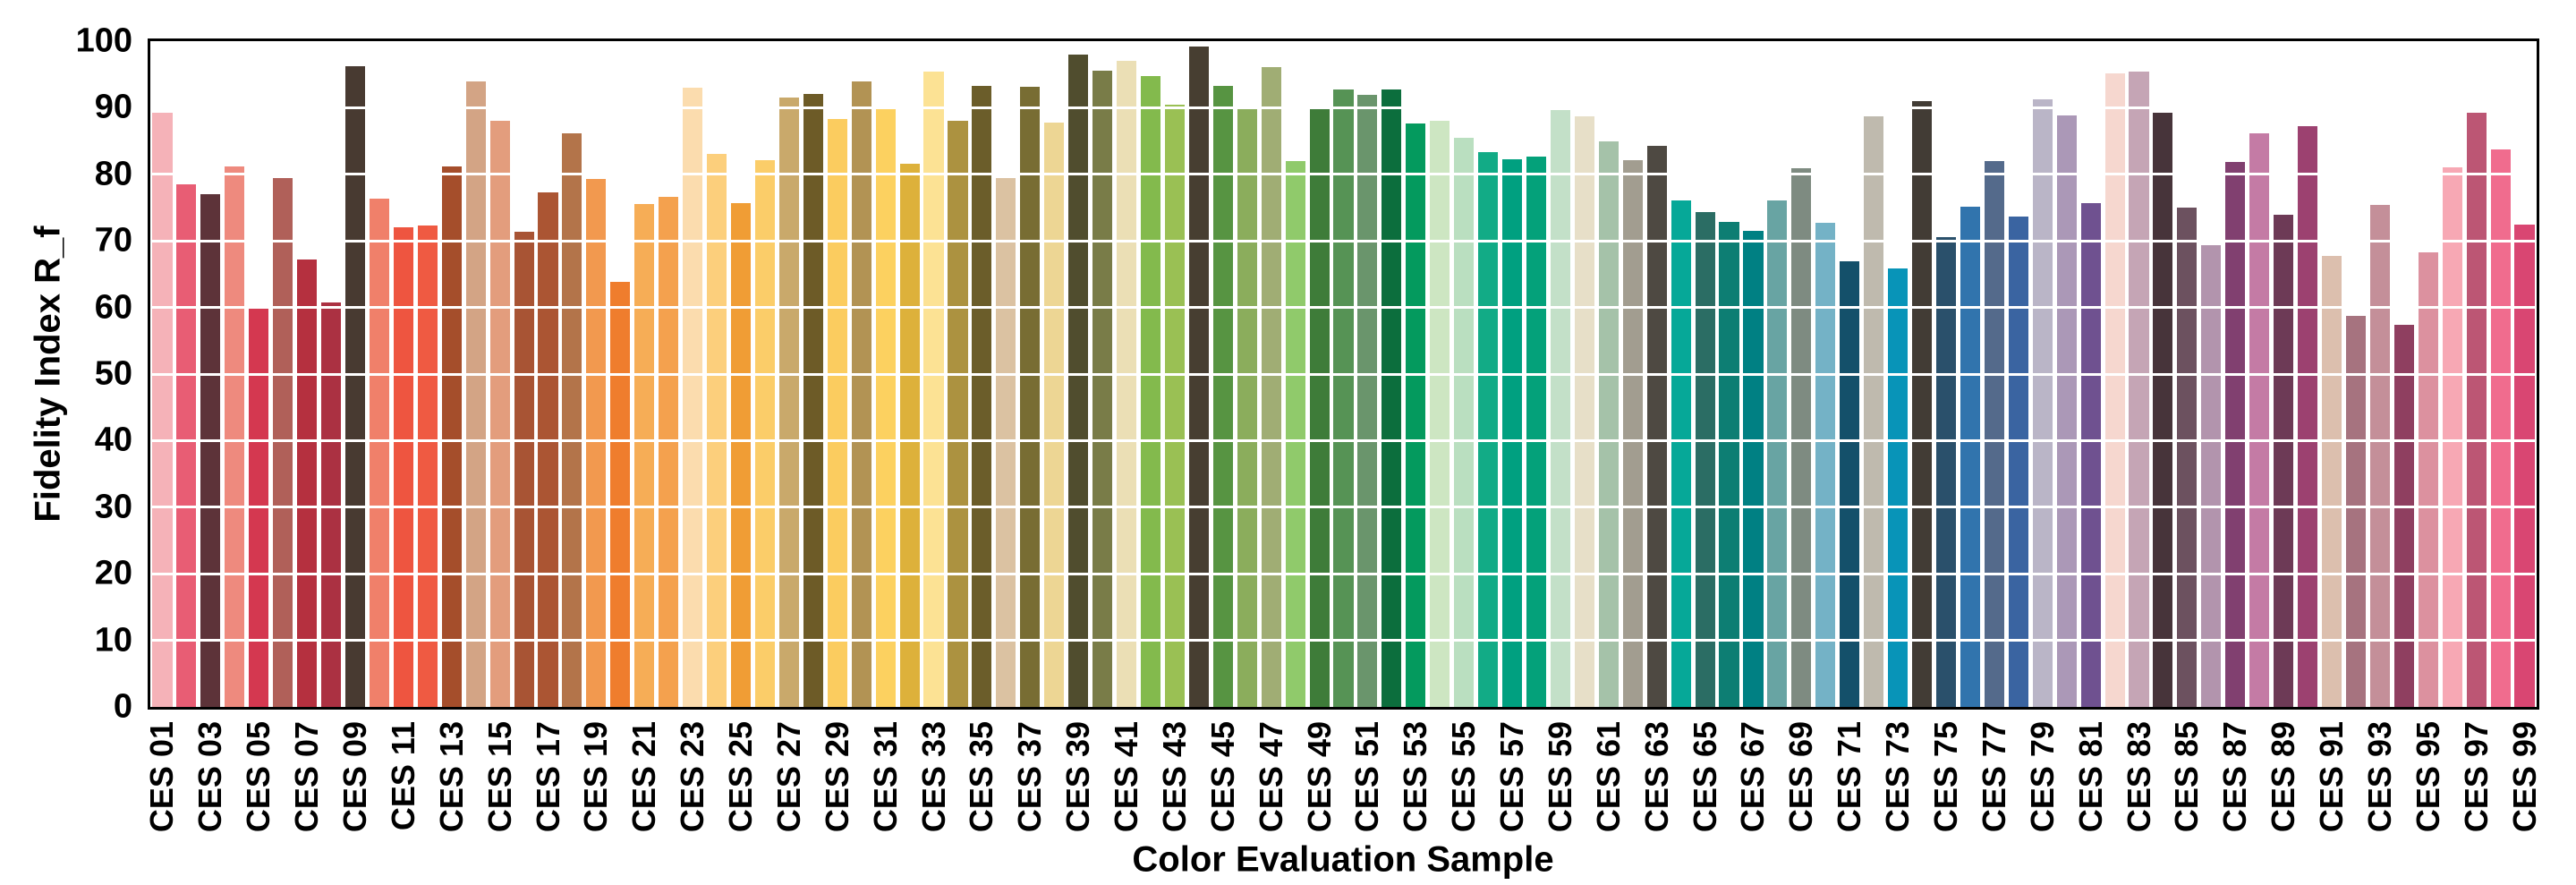 This screenshot has height=885, width=2576. What do you see at coordinates (548, 779) in the screenshot?
I see `x-tick-ces-17: CES 17` at bounding box center [548, 779].